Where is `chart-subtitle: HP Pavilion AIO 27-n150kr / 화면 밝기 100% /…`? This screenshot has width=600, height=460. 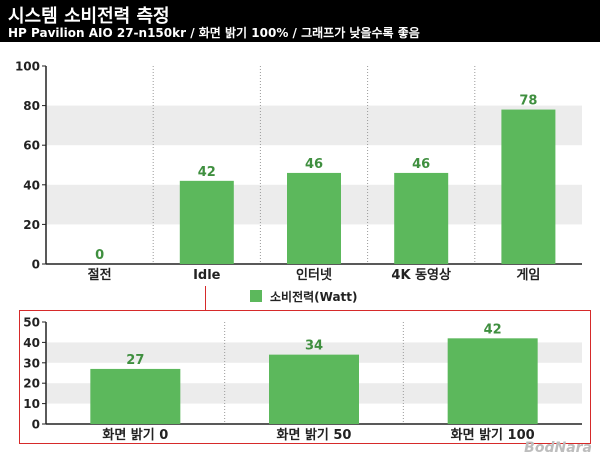
chart-subtitle: HP Pavilion AIO 27-n150kr / 화면 밝기 100% /… is located at coordinates (214, 33).